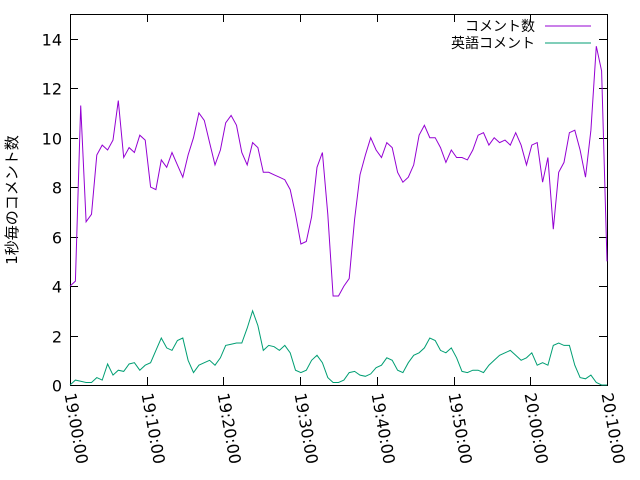 The height and width of the screenshot is (480, 640). I want to click on y-tick-label: 0, so click(57, 386).